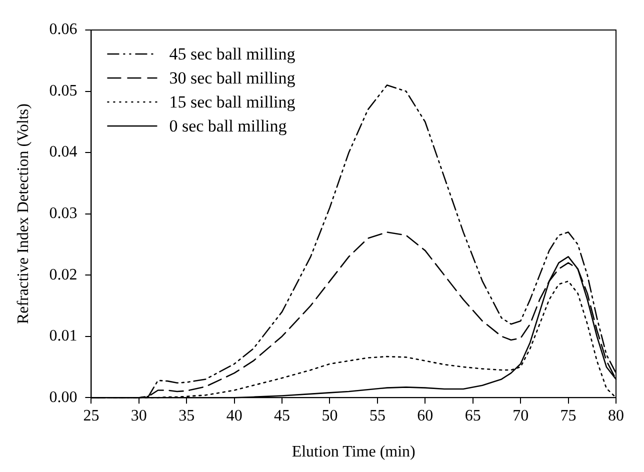 This screenshot has height=472, width=644. Describe the element at coordinates (63, 152) in the screenshot. I see `y-tick-label: 0.04` at that location.